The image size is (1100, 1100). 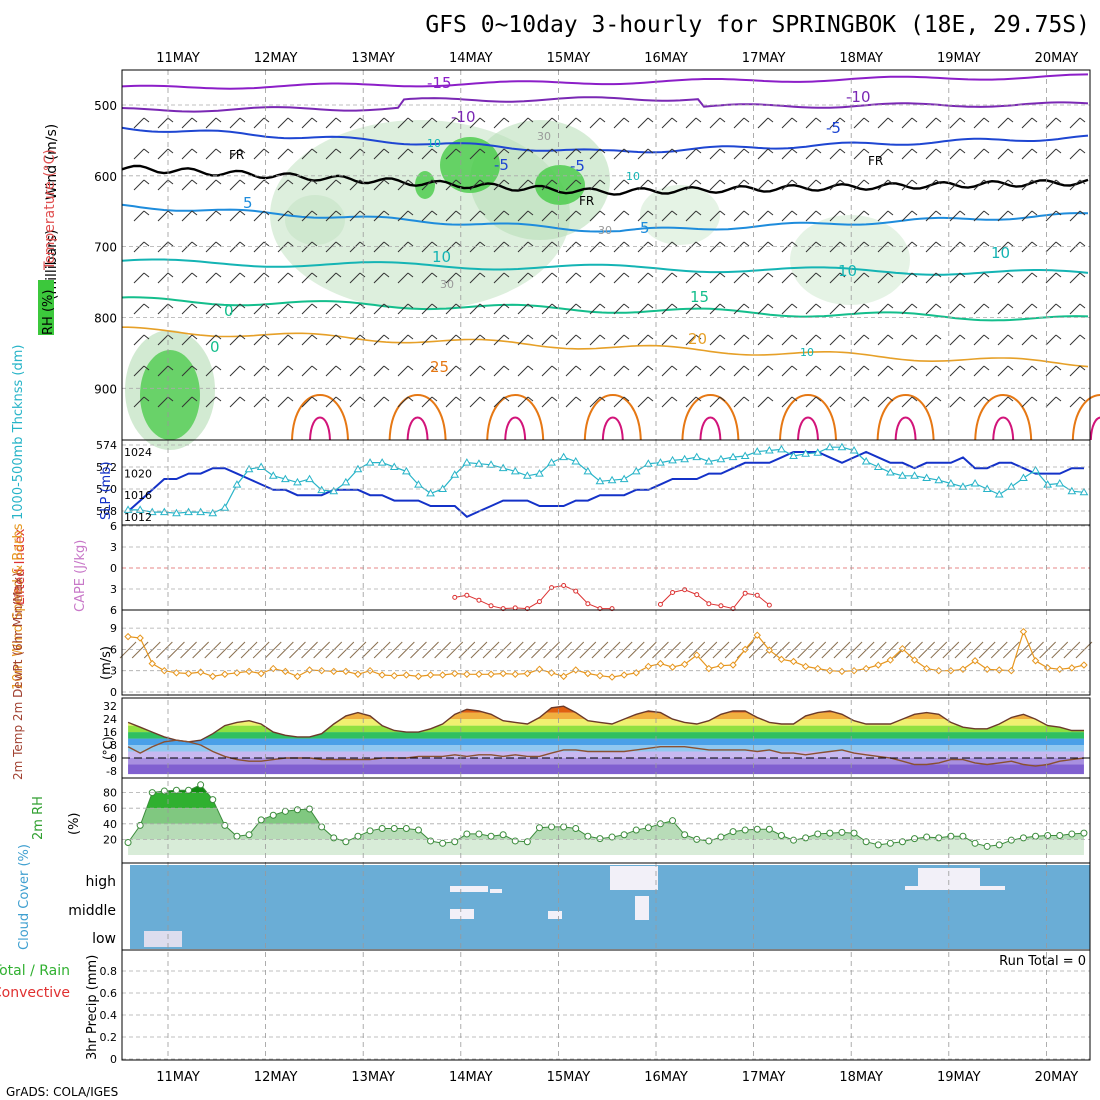 I want to click on temp-tick: 0, so click(x=113, y=758).